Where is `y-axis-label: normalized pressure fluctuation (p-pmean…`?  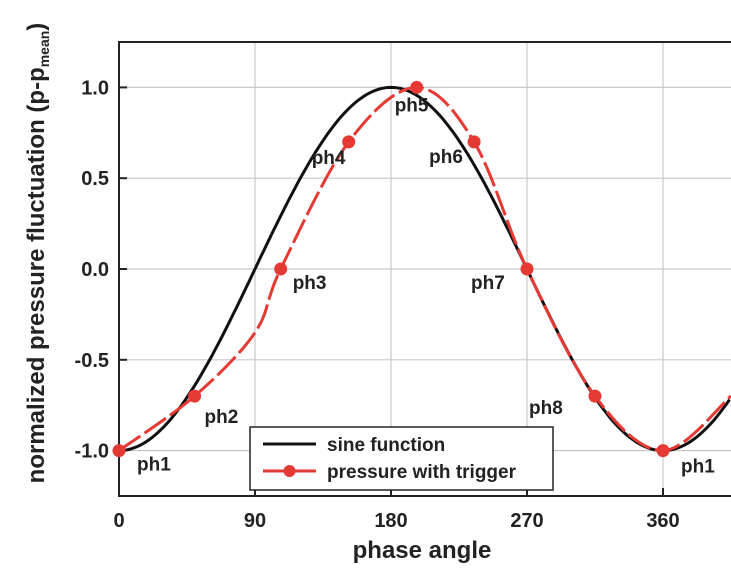
y-axis-label: normalized pressure fluctuation (p-pmean… is located at coordinates (37, 253).